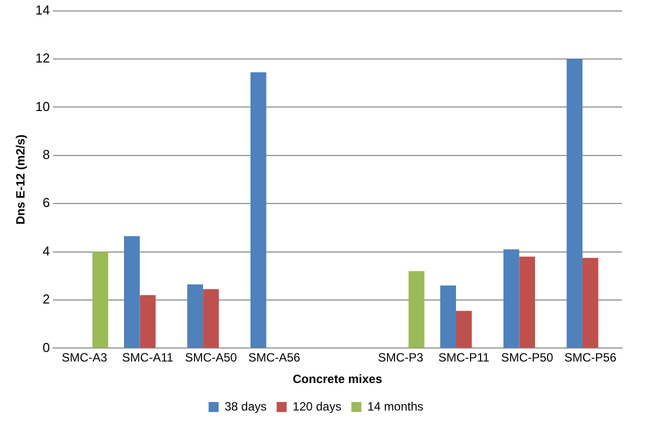  I want to click on legend-label: 38 days, so click(245, 406).